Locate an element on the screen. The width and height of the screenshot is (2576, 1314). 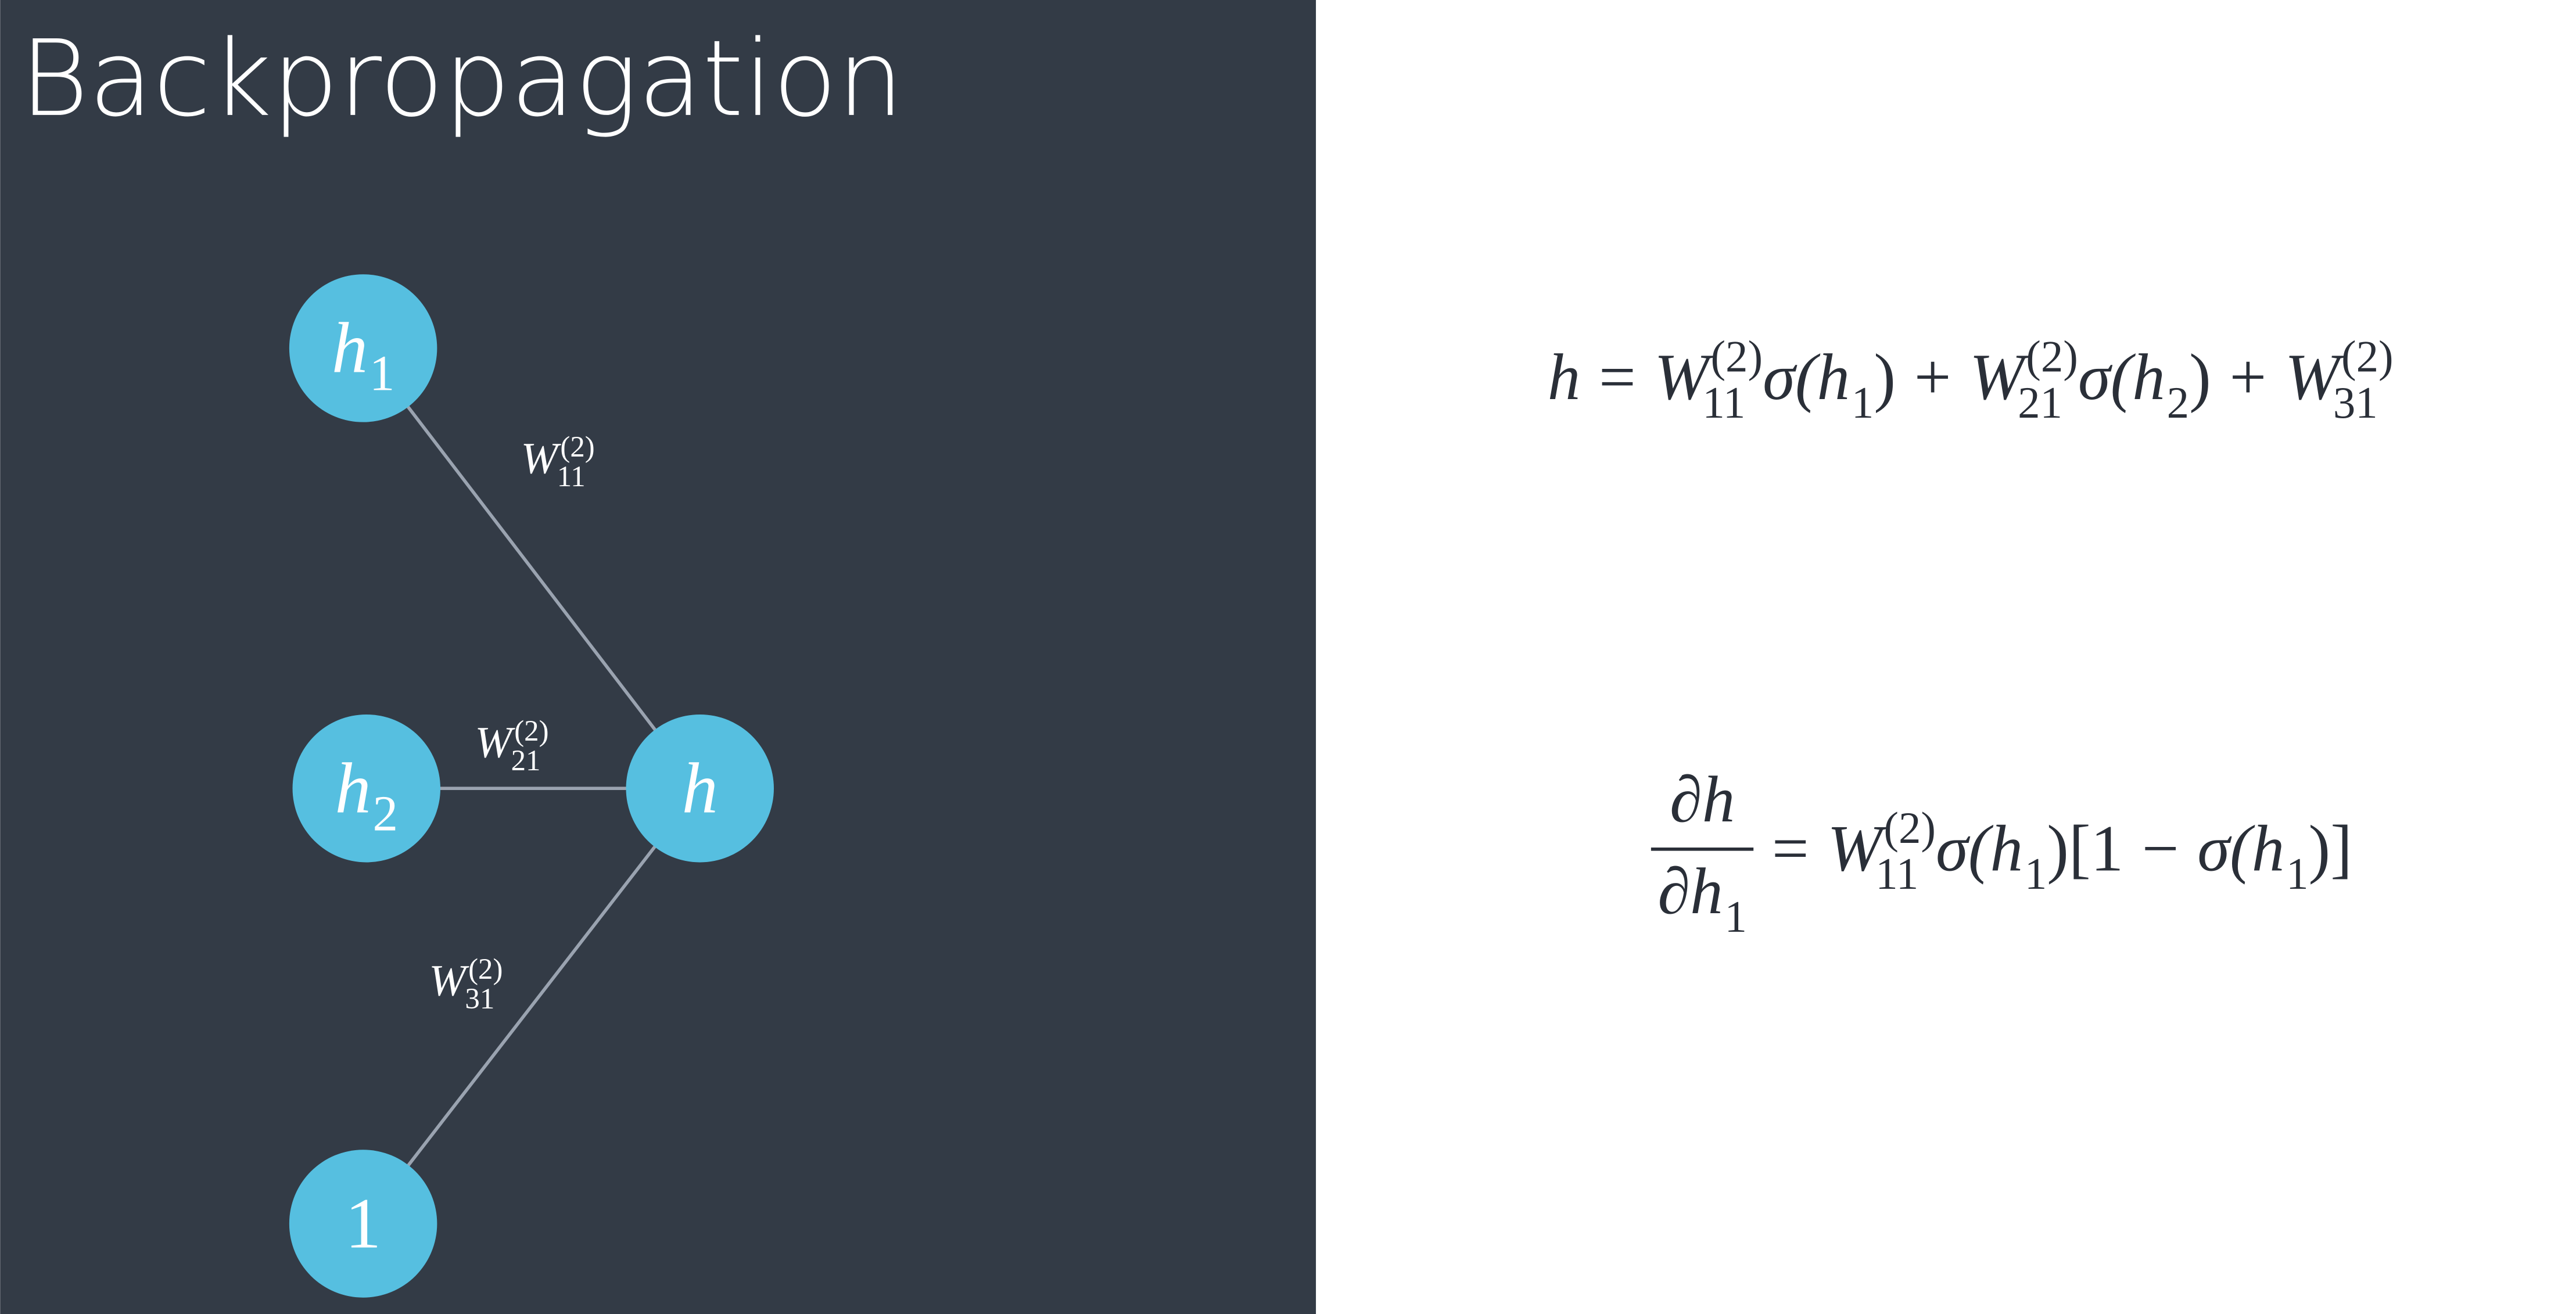
fraction-numerator: ∂h is located at coordinates (1702, 799).